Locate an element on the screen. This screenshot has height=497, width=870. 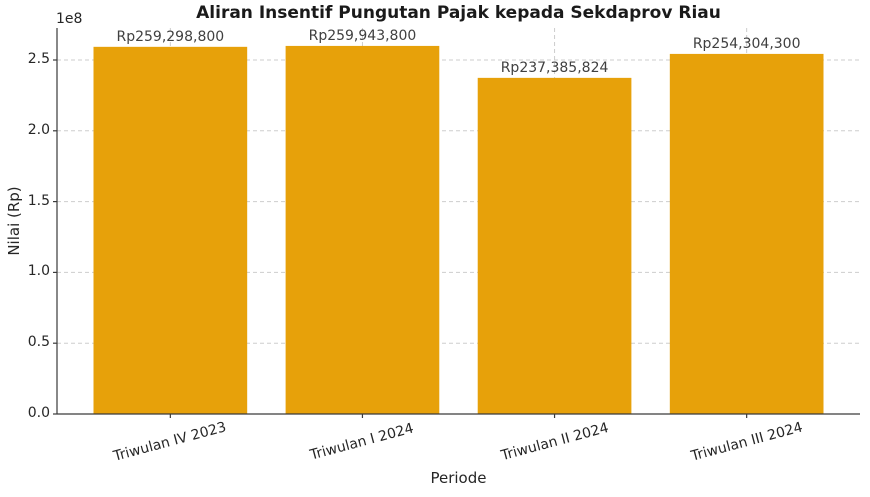
y-tick-label: 0.0 is located at coordinates (38, 413).